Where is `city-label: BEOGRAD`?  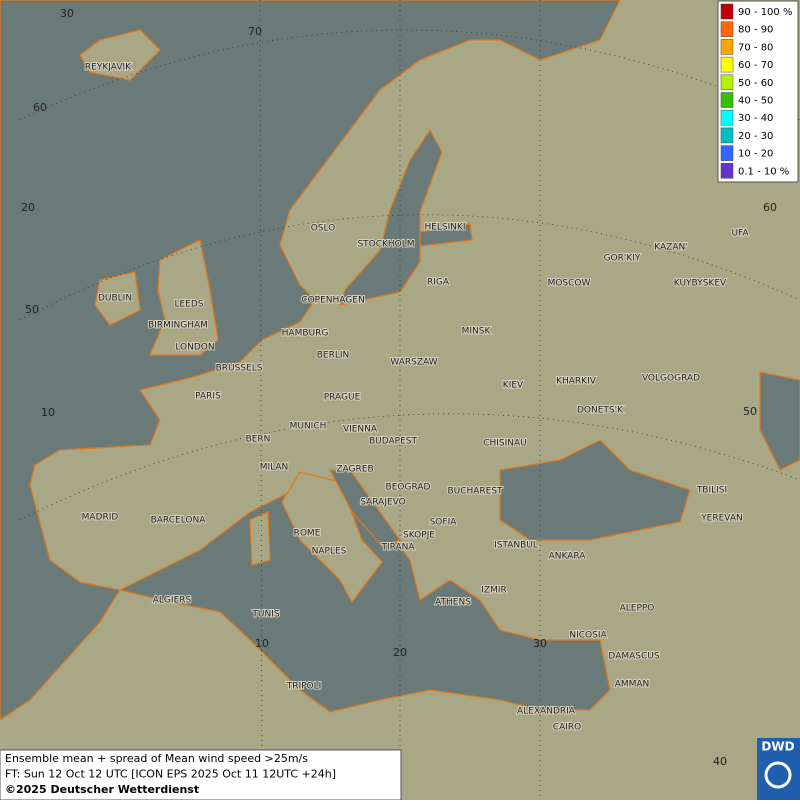
city-label: BEOGRAD is located at coordinates (408, 488).